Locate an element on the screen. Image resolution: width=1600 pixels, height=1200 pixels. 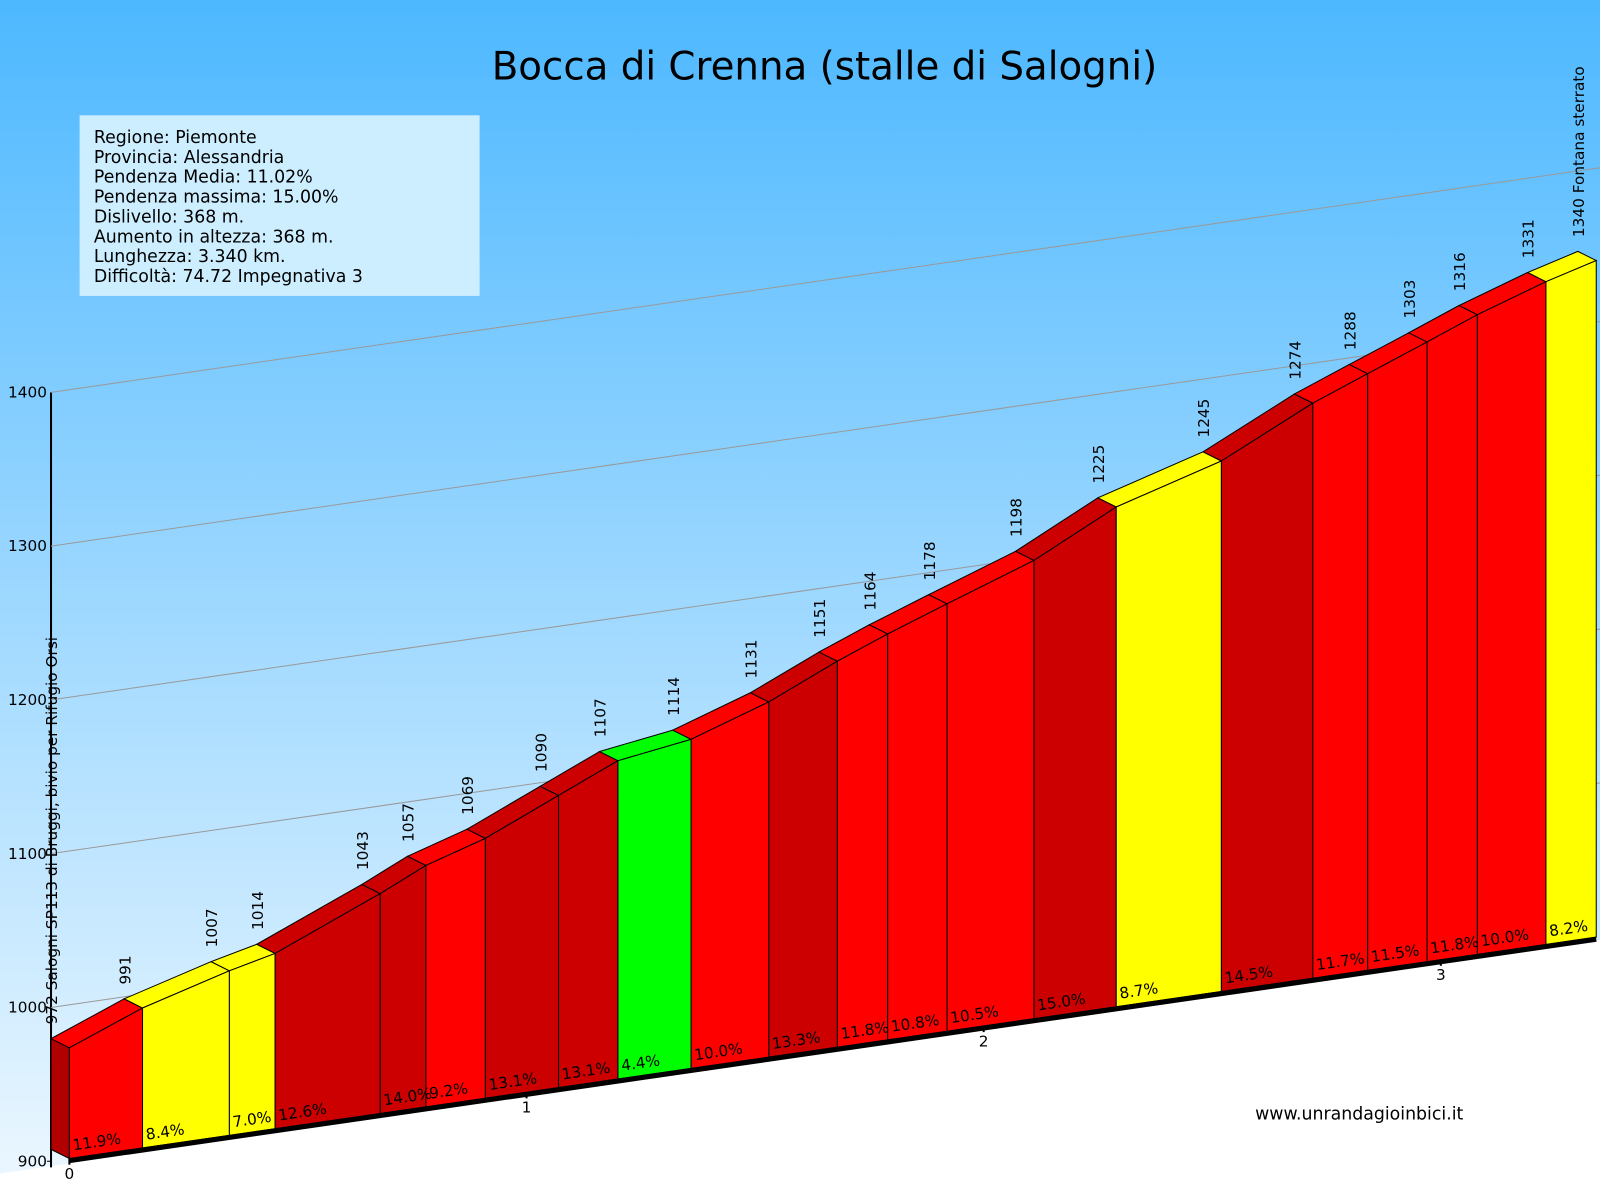
chart-title: Bocca di Crenna (stalle di Salogni) is located at coordinates (825, 67).